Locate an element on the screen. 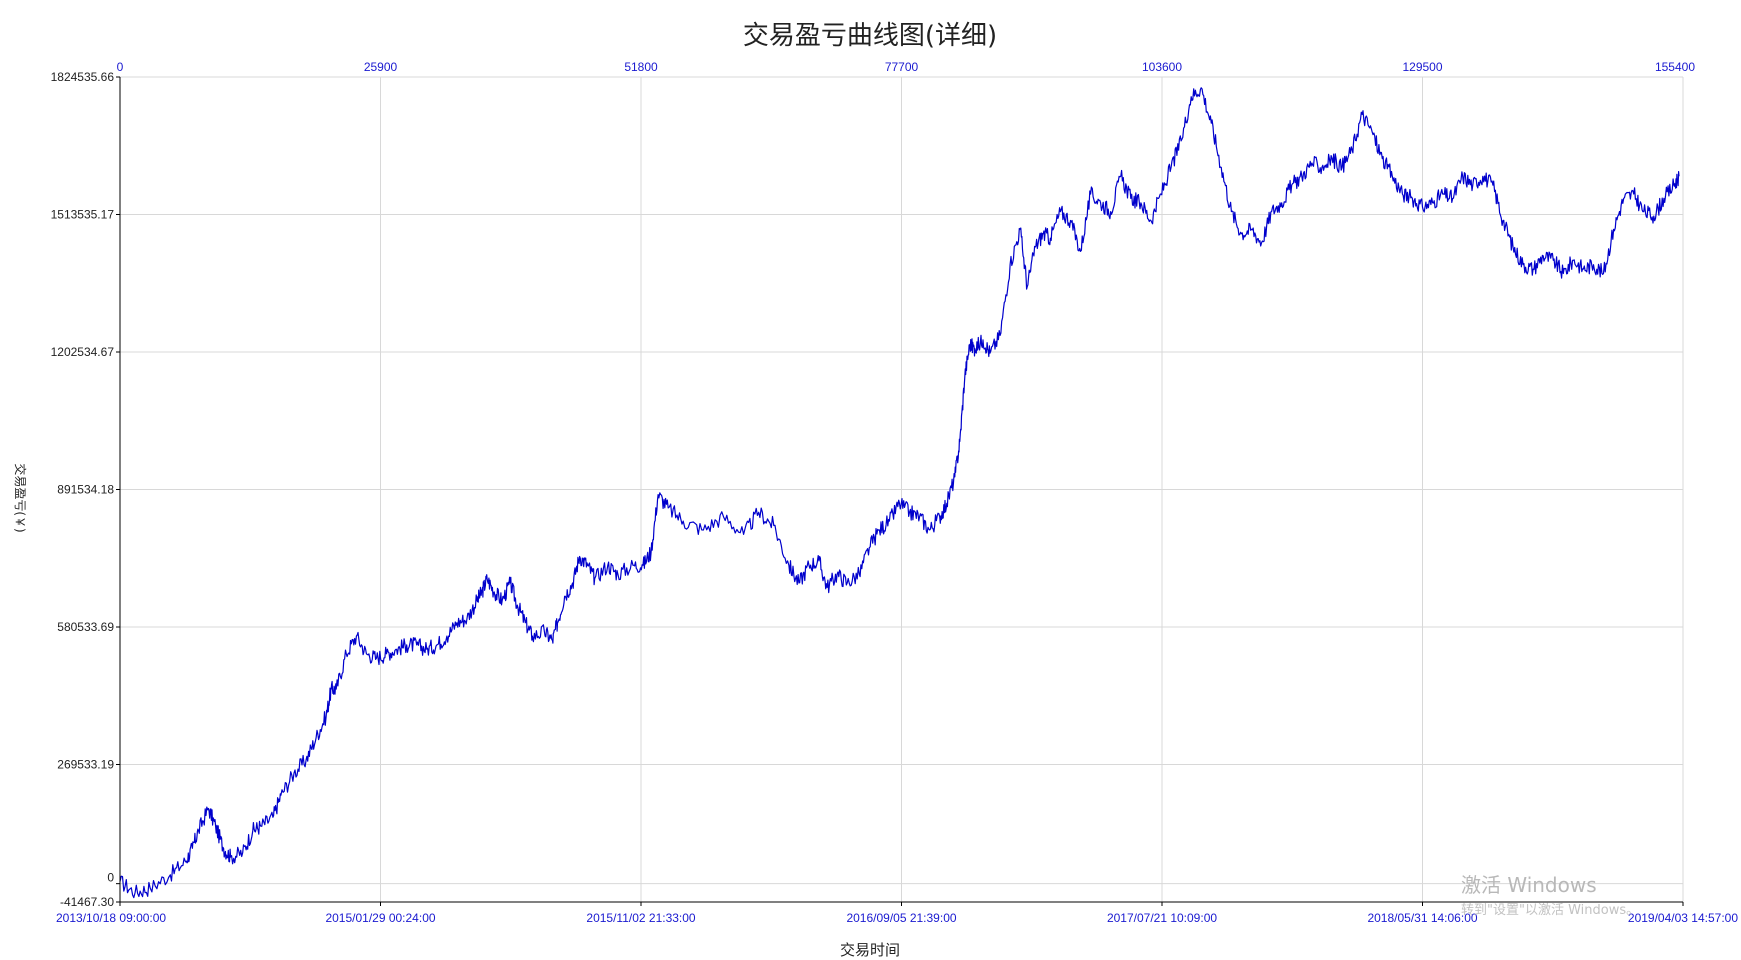  y-tick-label: -41467.30 is located at coordinates (87, 902).